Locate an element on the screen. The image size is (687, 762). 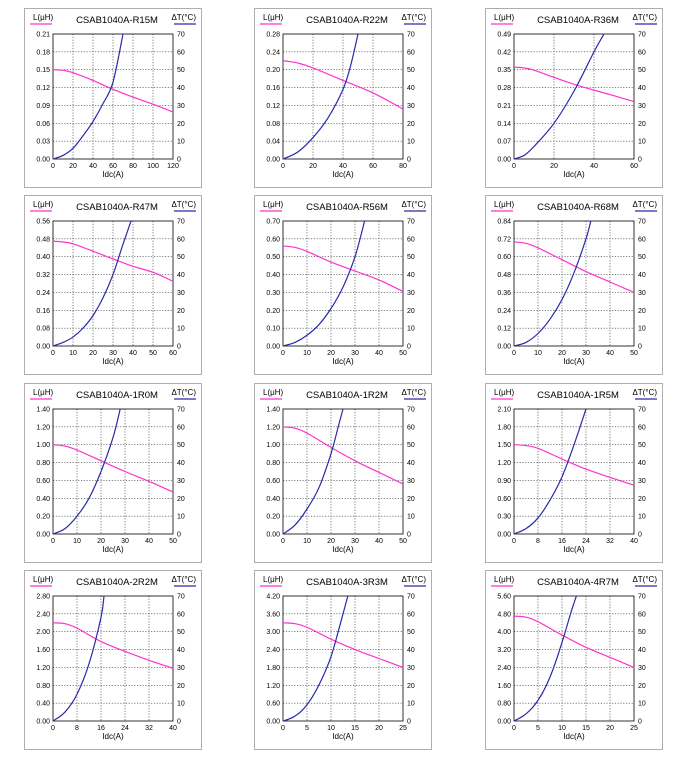
y-left-tick-label: 0.21 is located at coordinates (43, 35).